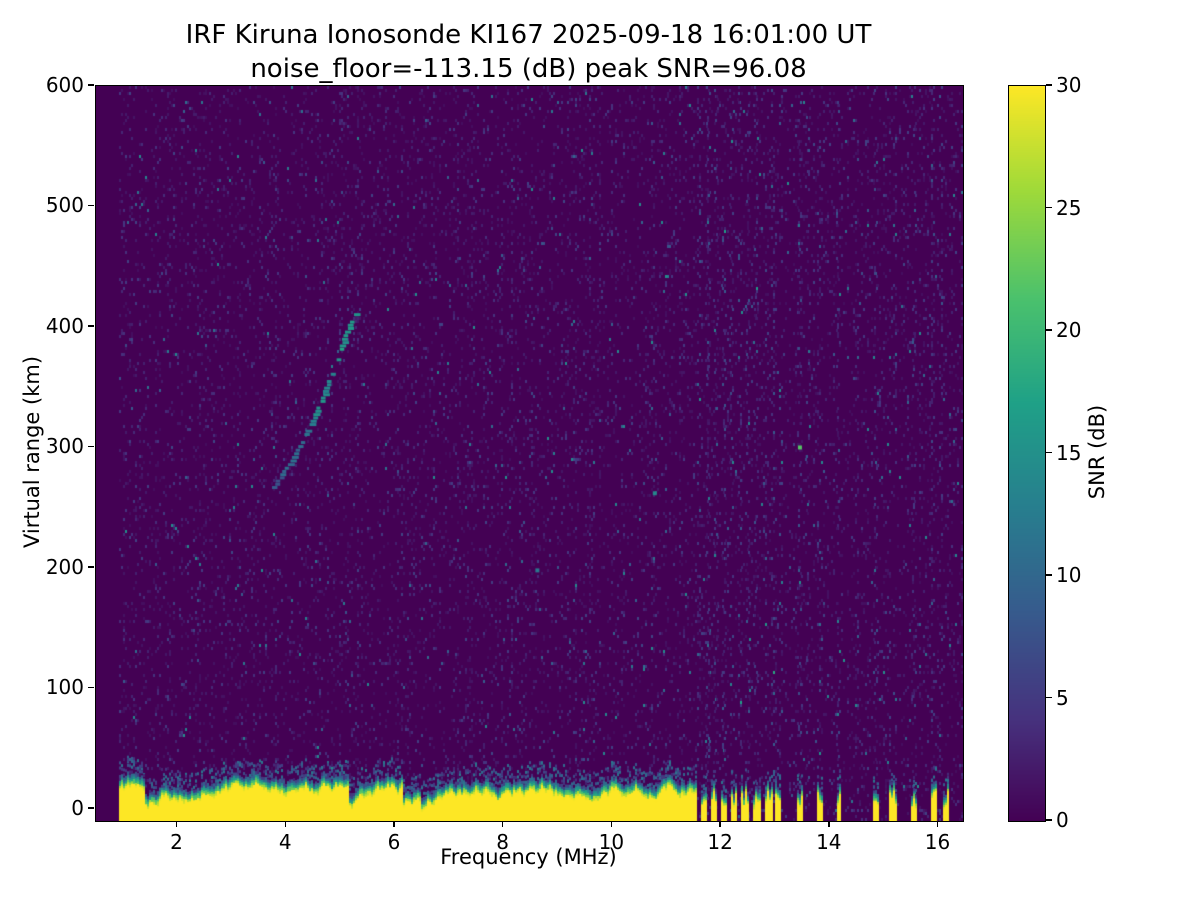 This screenshot has height=900, width=1200. Describe the element at coordinates (64, 687) in the screenshot. I see `y-tick-label: 100` at that location.